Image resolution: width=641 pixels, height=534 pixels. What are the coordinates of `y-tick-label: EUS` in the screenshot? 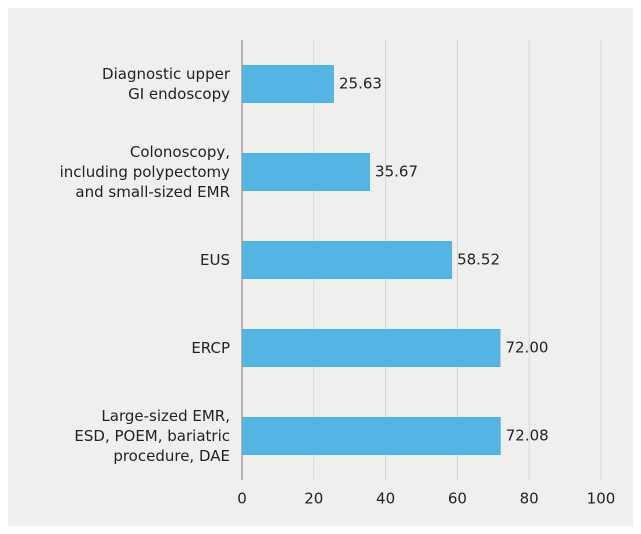 It's located at (215, 260).